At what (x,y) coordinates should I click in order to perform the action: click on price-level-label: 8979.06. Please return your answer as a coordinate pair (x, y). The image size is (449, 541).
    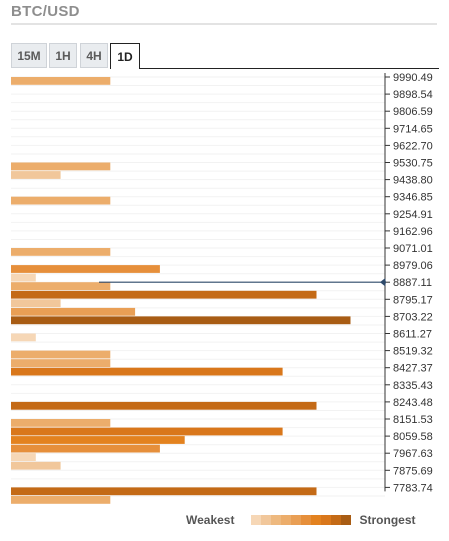
    Looking at the image, I should click on (413, 266).